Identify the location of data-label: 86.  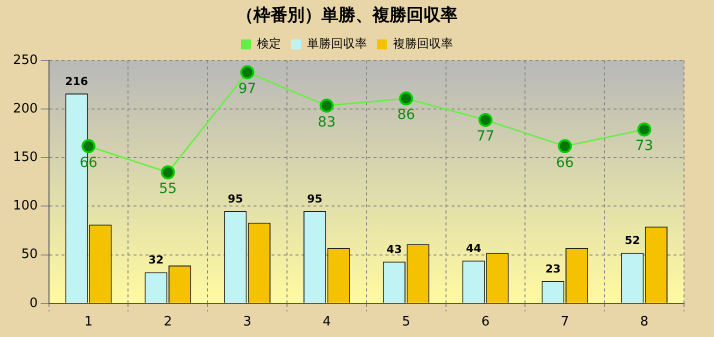
(406, 115).